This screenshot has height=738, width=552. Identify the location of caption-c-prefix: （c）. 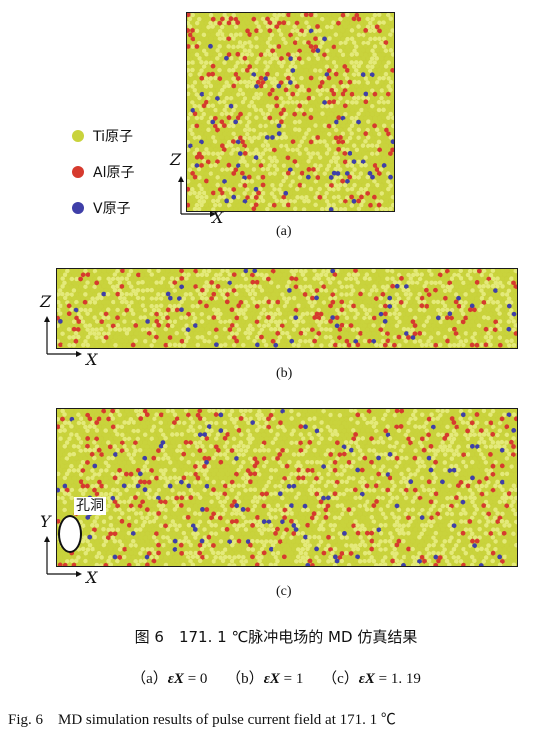
(340, 679).